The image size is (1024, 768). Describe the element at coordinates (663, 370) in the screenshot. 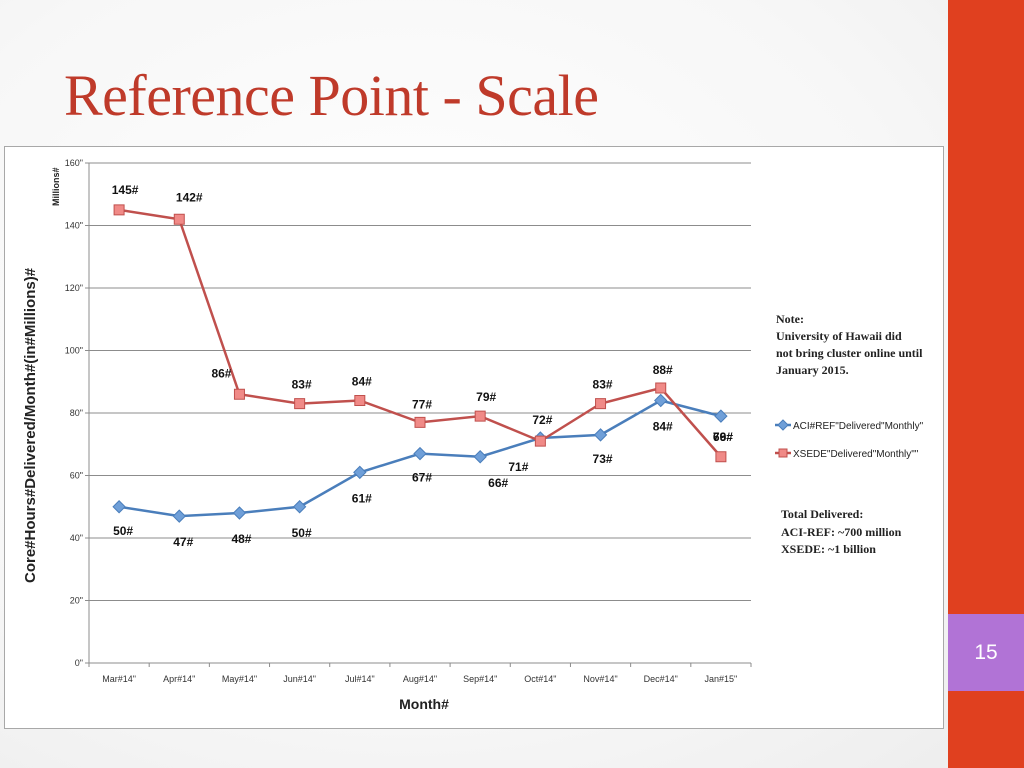

I see `data-label: 88#` at that location.